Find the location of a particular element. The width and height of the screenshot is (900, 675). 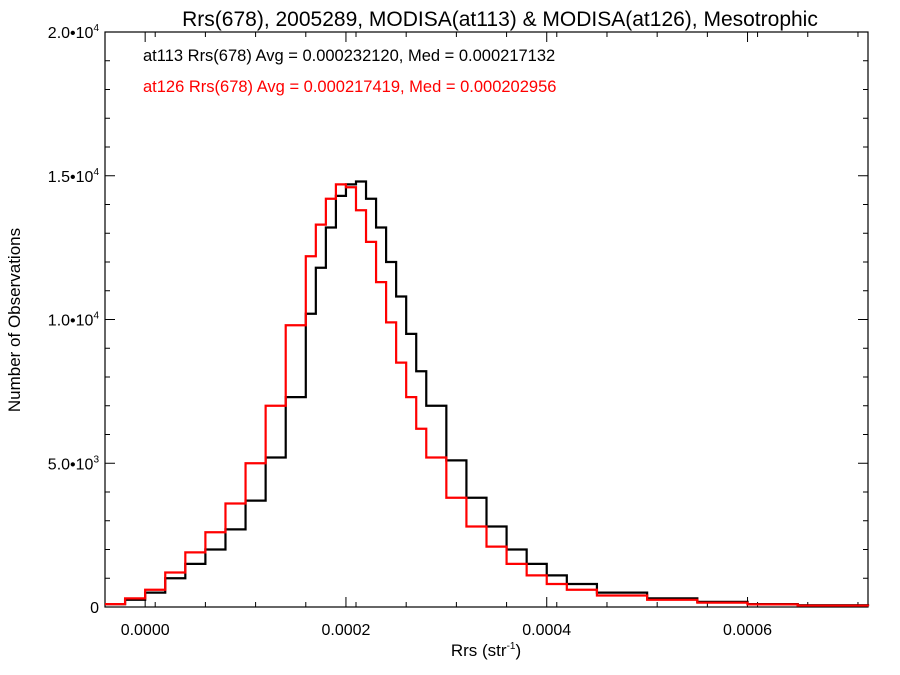

y-tick-label-4: 2.0•104 is located at coordinates (74, 32).